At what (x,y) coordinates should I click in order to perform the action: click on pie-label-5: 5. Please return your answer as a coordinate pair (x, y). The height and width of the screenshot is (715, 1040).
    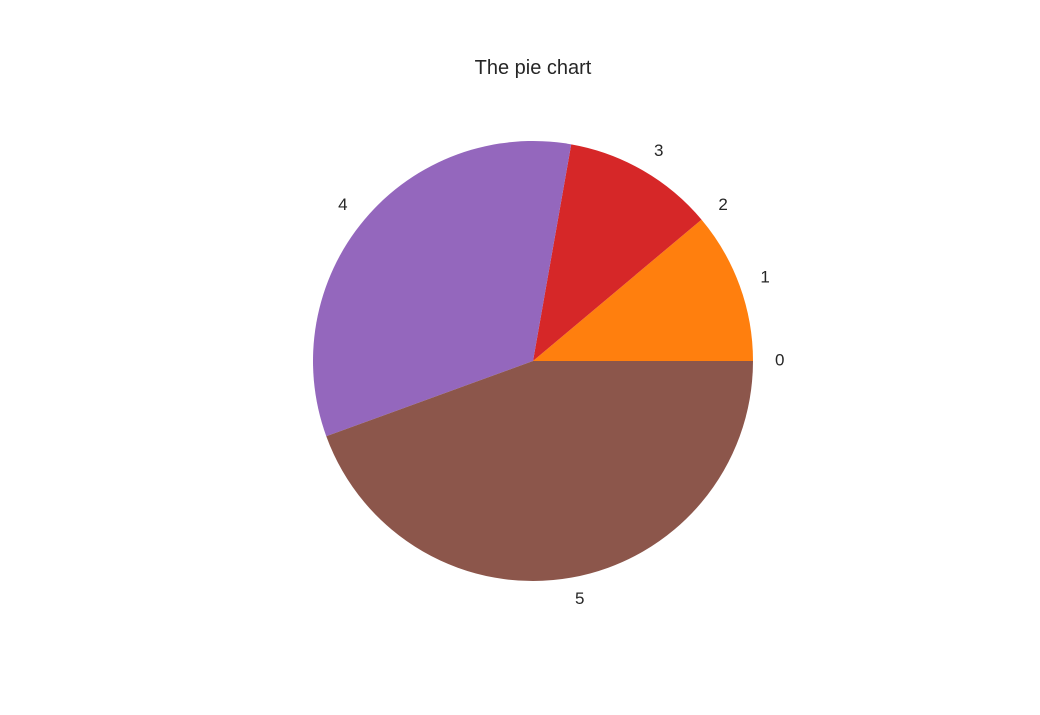
    Looking at the image, I should click on (579, 598).